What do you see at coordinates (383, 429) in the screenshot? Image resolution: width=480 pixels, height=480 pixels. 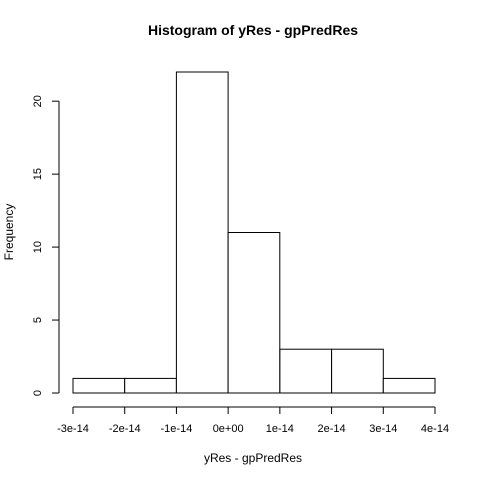 I see `x-tick-label-6: 3e-14` at bounding box center [383, 429].